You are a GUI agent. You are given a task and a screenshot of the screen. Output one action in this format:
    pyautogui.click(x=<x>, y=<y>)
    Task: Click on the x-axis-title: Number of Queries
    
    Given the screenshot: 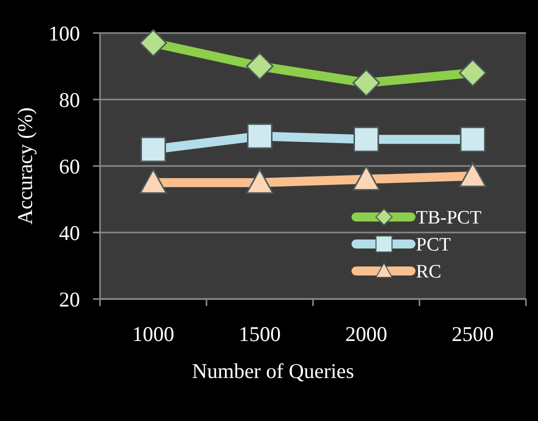 What is the action you would take?
    pyautogui.click(x=273, y=371)
    